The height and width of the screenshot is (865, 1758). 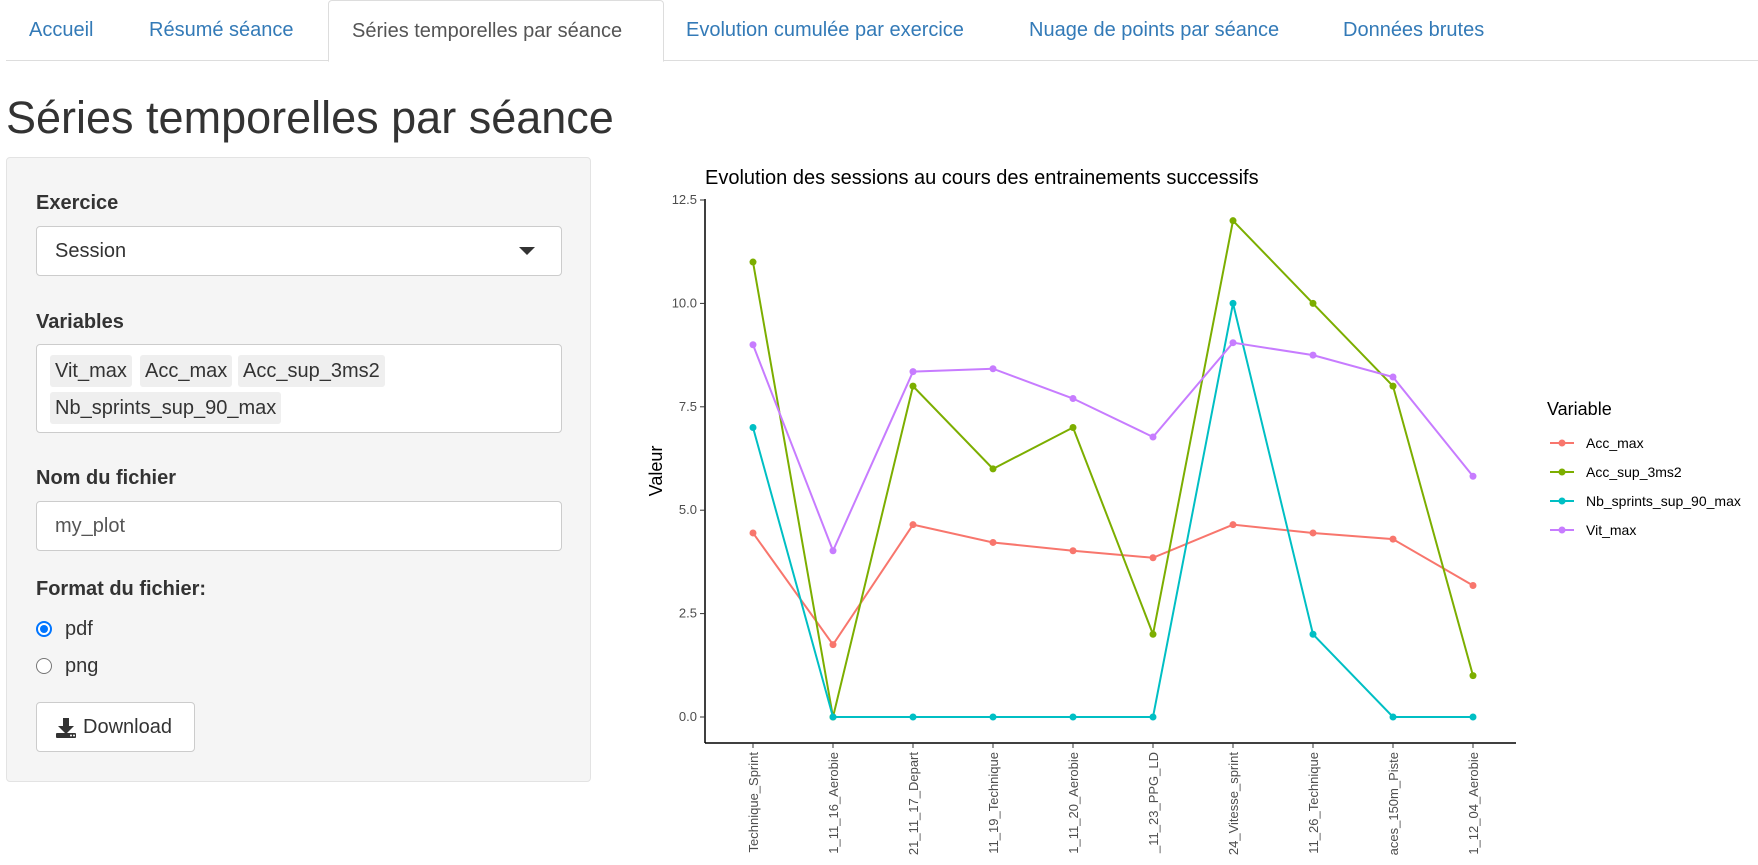 I want to click on radio-pdf, so click(x=44, y=629).